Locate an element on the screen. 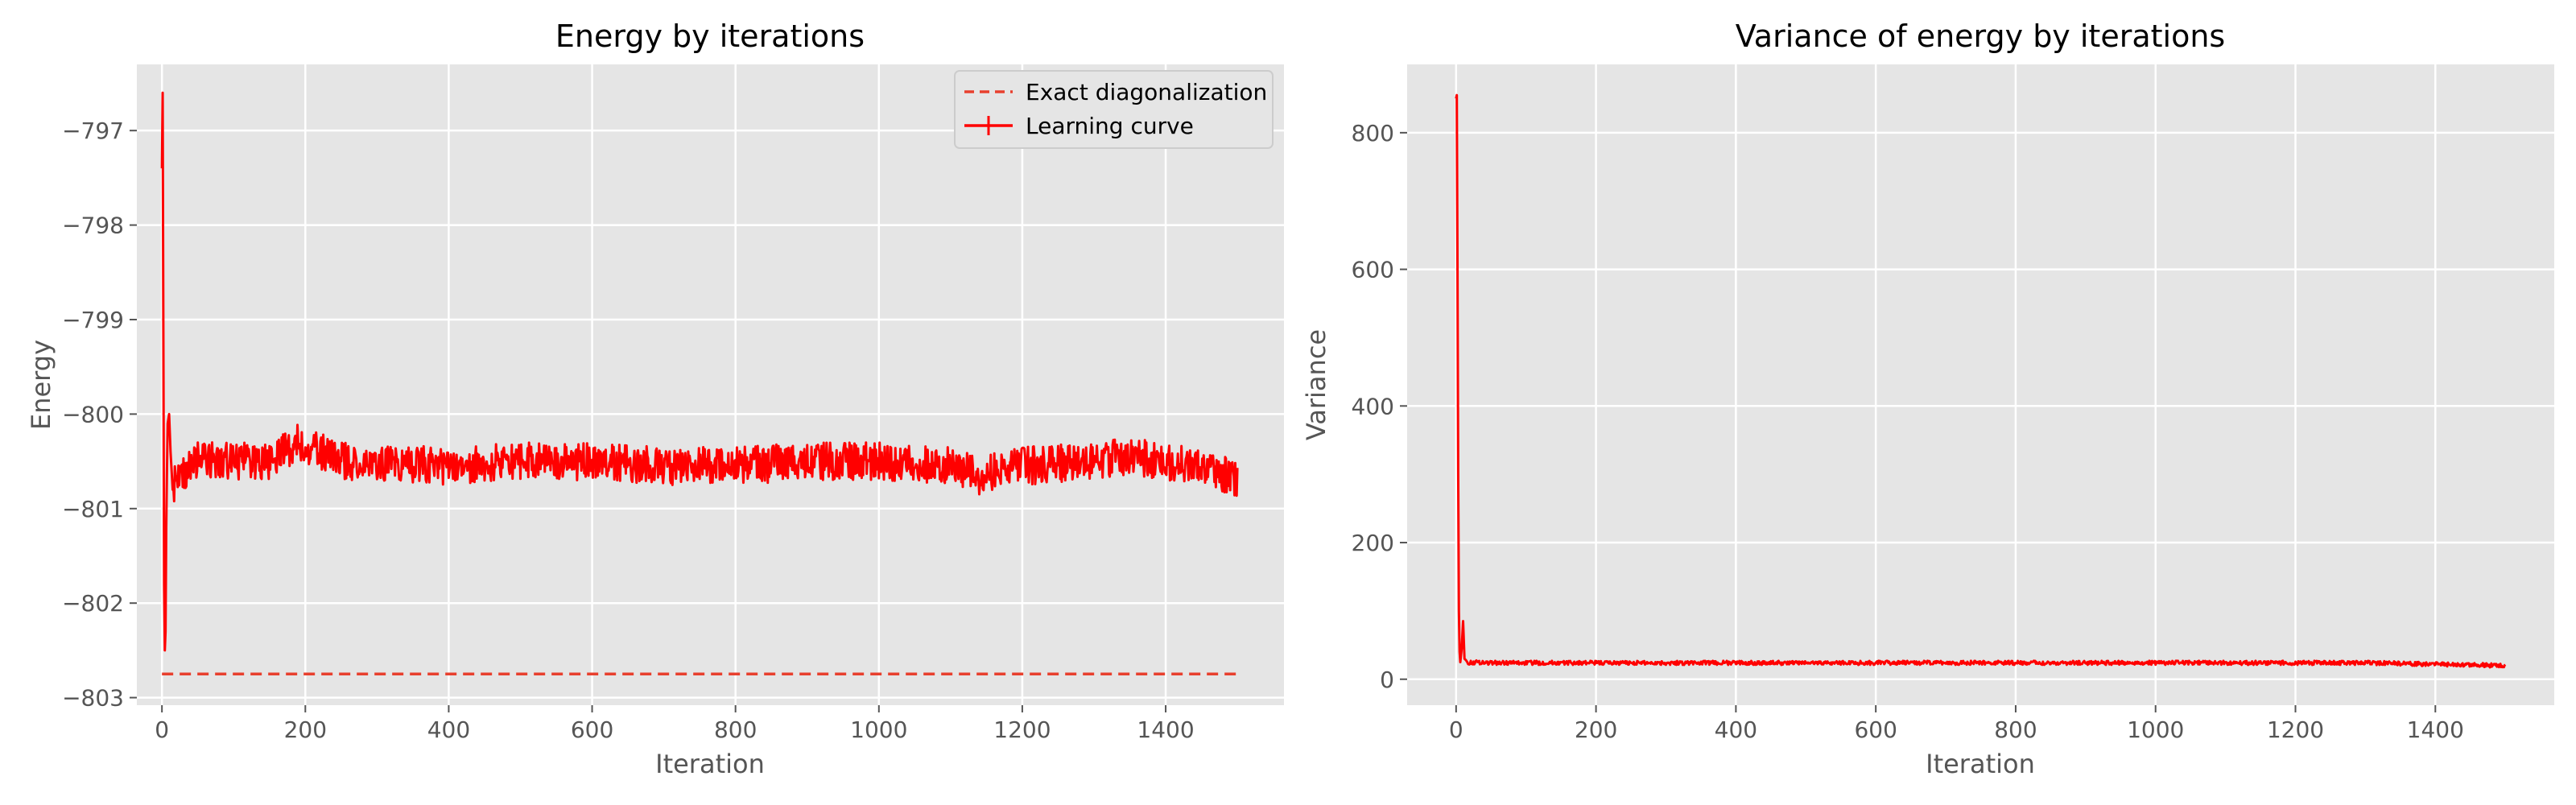 The width and height of the screenshot is (2576, 805). variance-x-ticks: 0 200 400 600 800 1000 1200 1400 is located at coordinates (1956, 724).